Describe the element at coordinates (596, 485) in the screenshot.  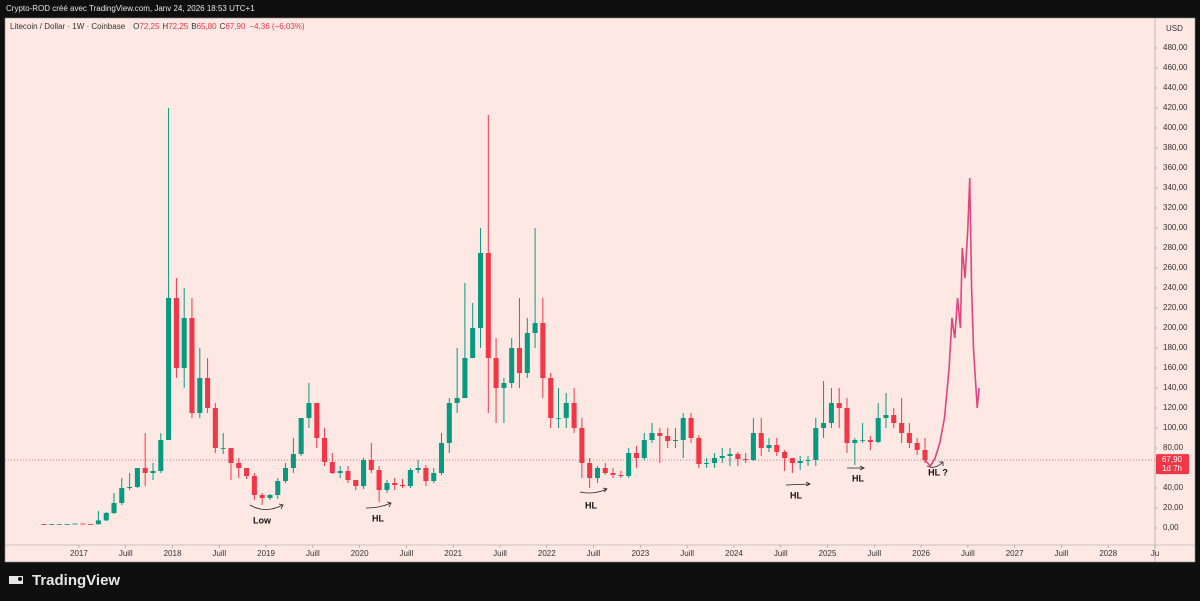
I see `annotation-arrows` at that location.